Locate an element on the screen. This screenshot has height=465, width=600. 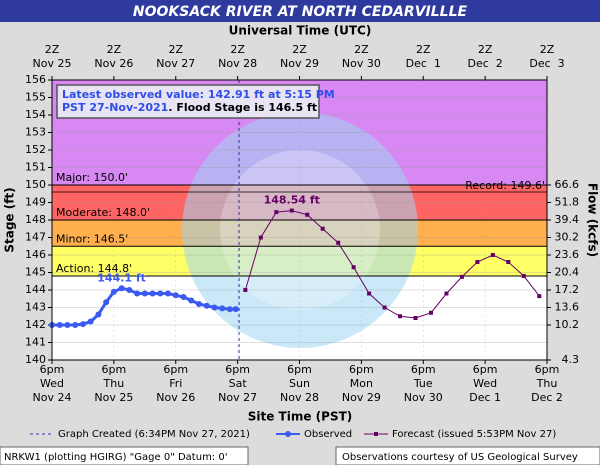
y2-tick-label: 20.4 is located at coordinates (567, 272).